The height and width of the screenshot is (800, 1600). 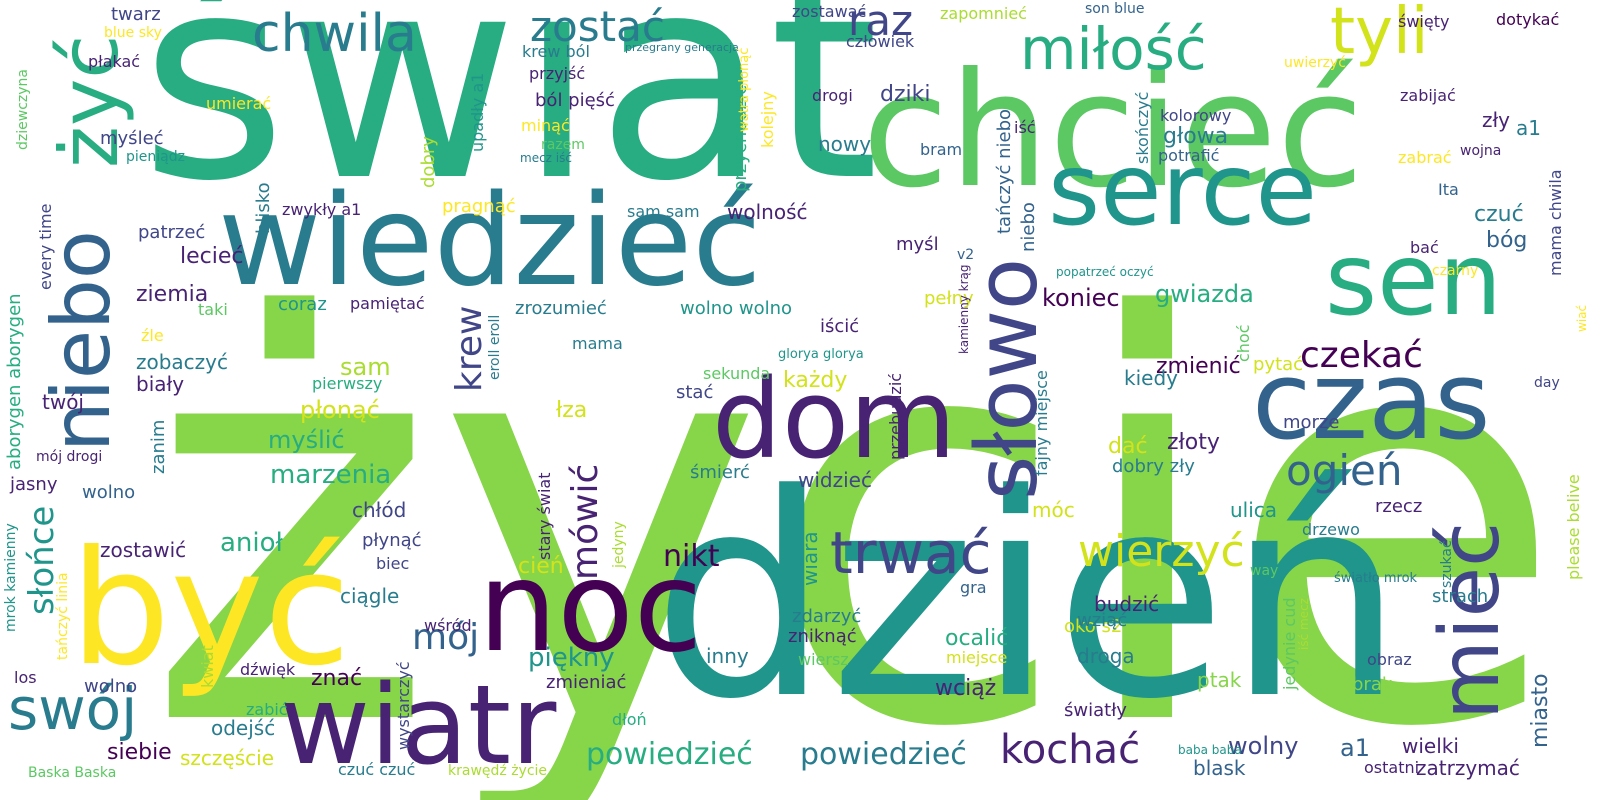 I want to click on cloud-word: móc, so click(x=1053, y=510).